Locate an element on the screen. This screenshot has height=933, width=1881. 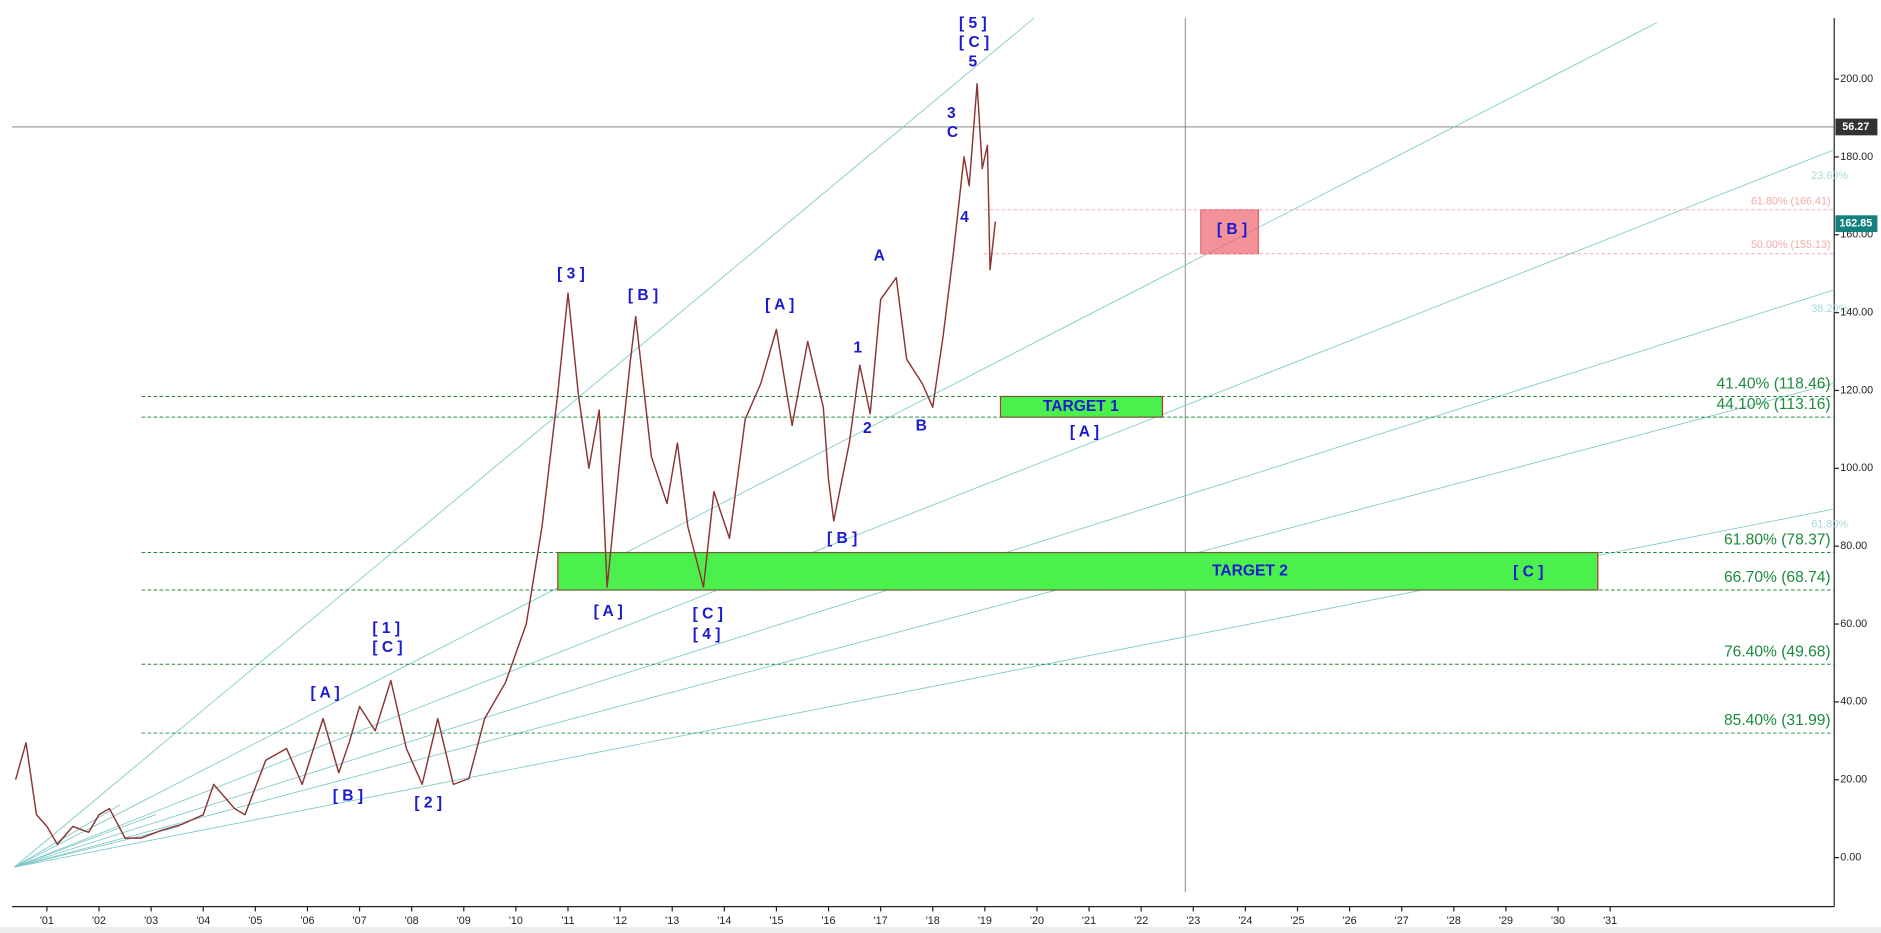
target-label: TARGET 2 is located at coordinates (1250, 570).